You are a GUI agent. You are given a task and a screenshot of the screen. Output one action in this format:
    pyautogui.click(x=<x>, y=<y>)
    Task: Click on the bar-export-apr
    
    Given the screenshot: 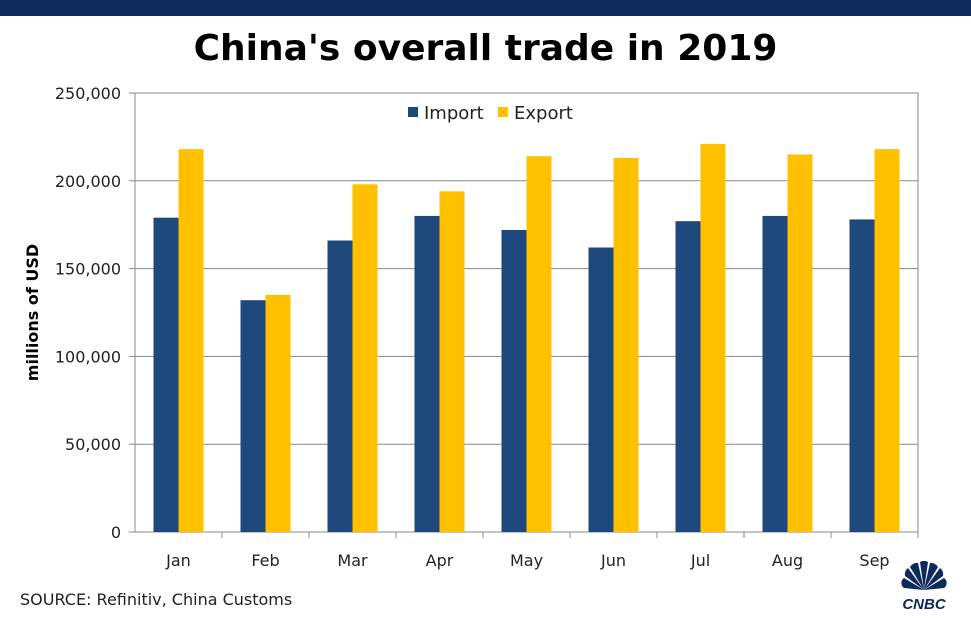 What is the action you would take?
    pyautogui.click(x=452, y=361)
    